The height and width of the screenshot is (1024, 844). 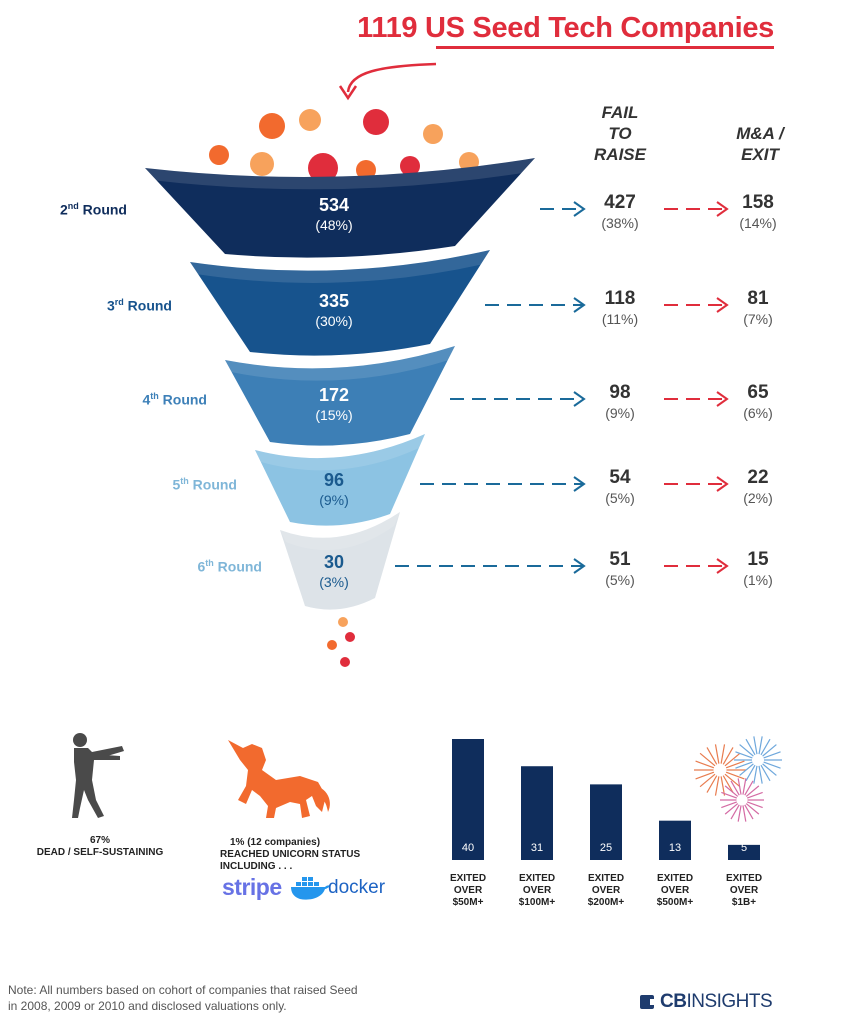 What do you see at coordinates (391, 77) in the screenshot?
I see `title-arrow` at bounding box center [391, 77].